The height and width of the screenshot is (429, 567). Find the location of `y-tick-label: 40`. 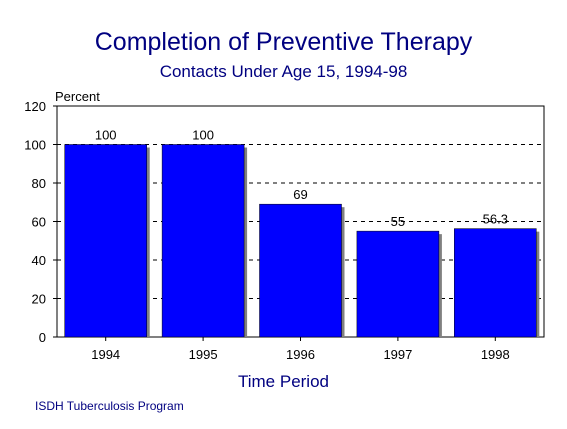

y-tick-label: 40 is located at coordinates (39, 260).